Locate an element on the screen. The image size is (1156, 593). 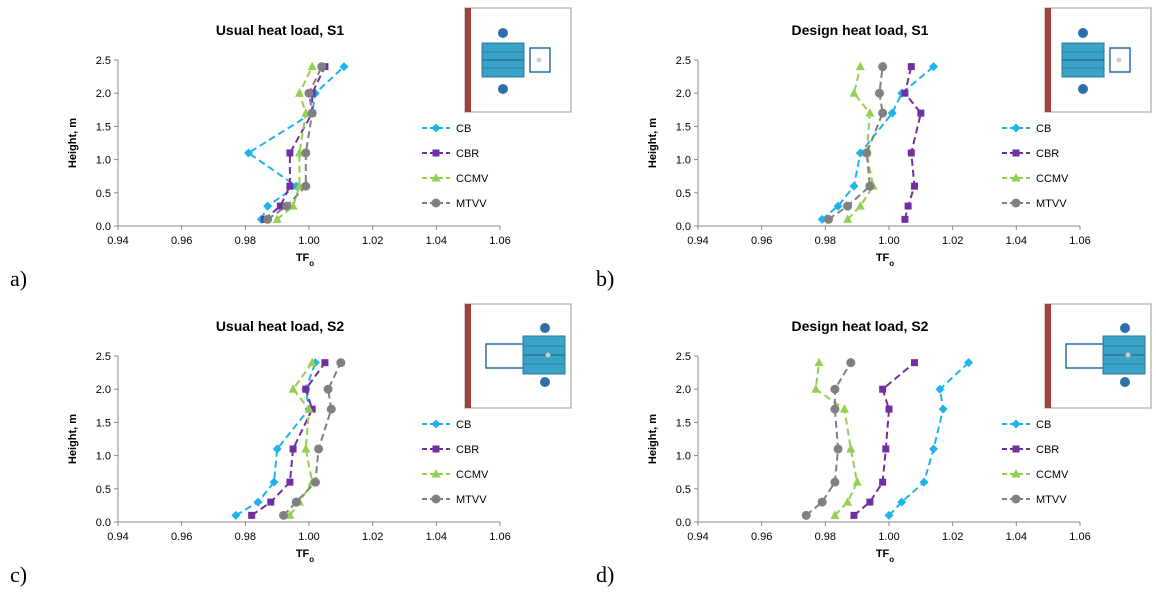
x-tick-label: 0.94 is located at coordinates (117, 537).